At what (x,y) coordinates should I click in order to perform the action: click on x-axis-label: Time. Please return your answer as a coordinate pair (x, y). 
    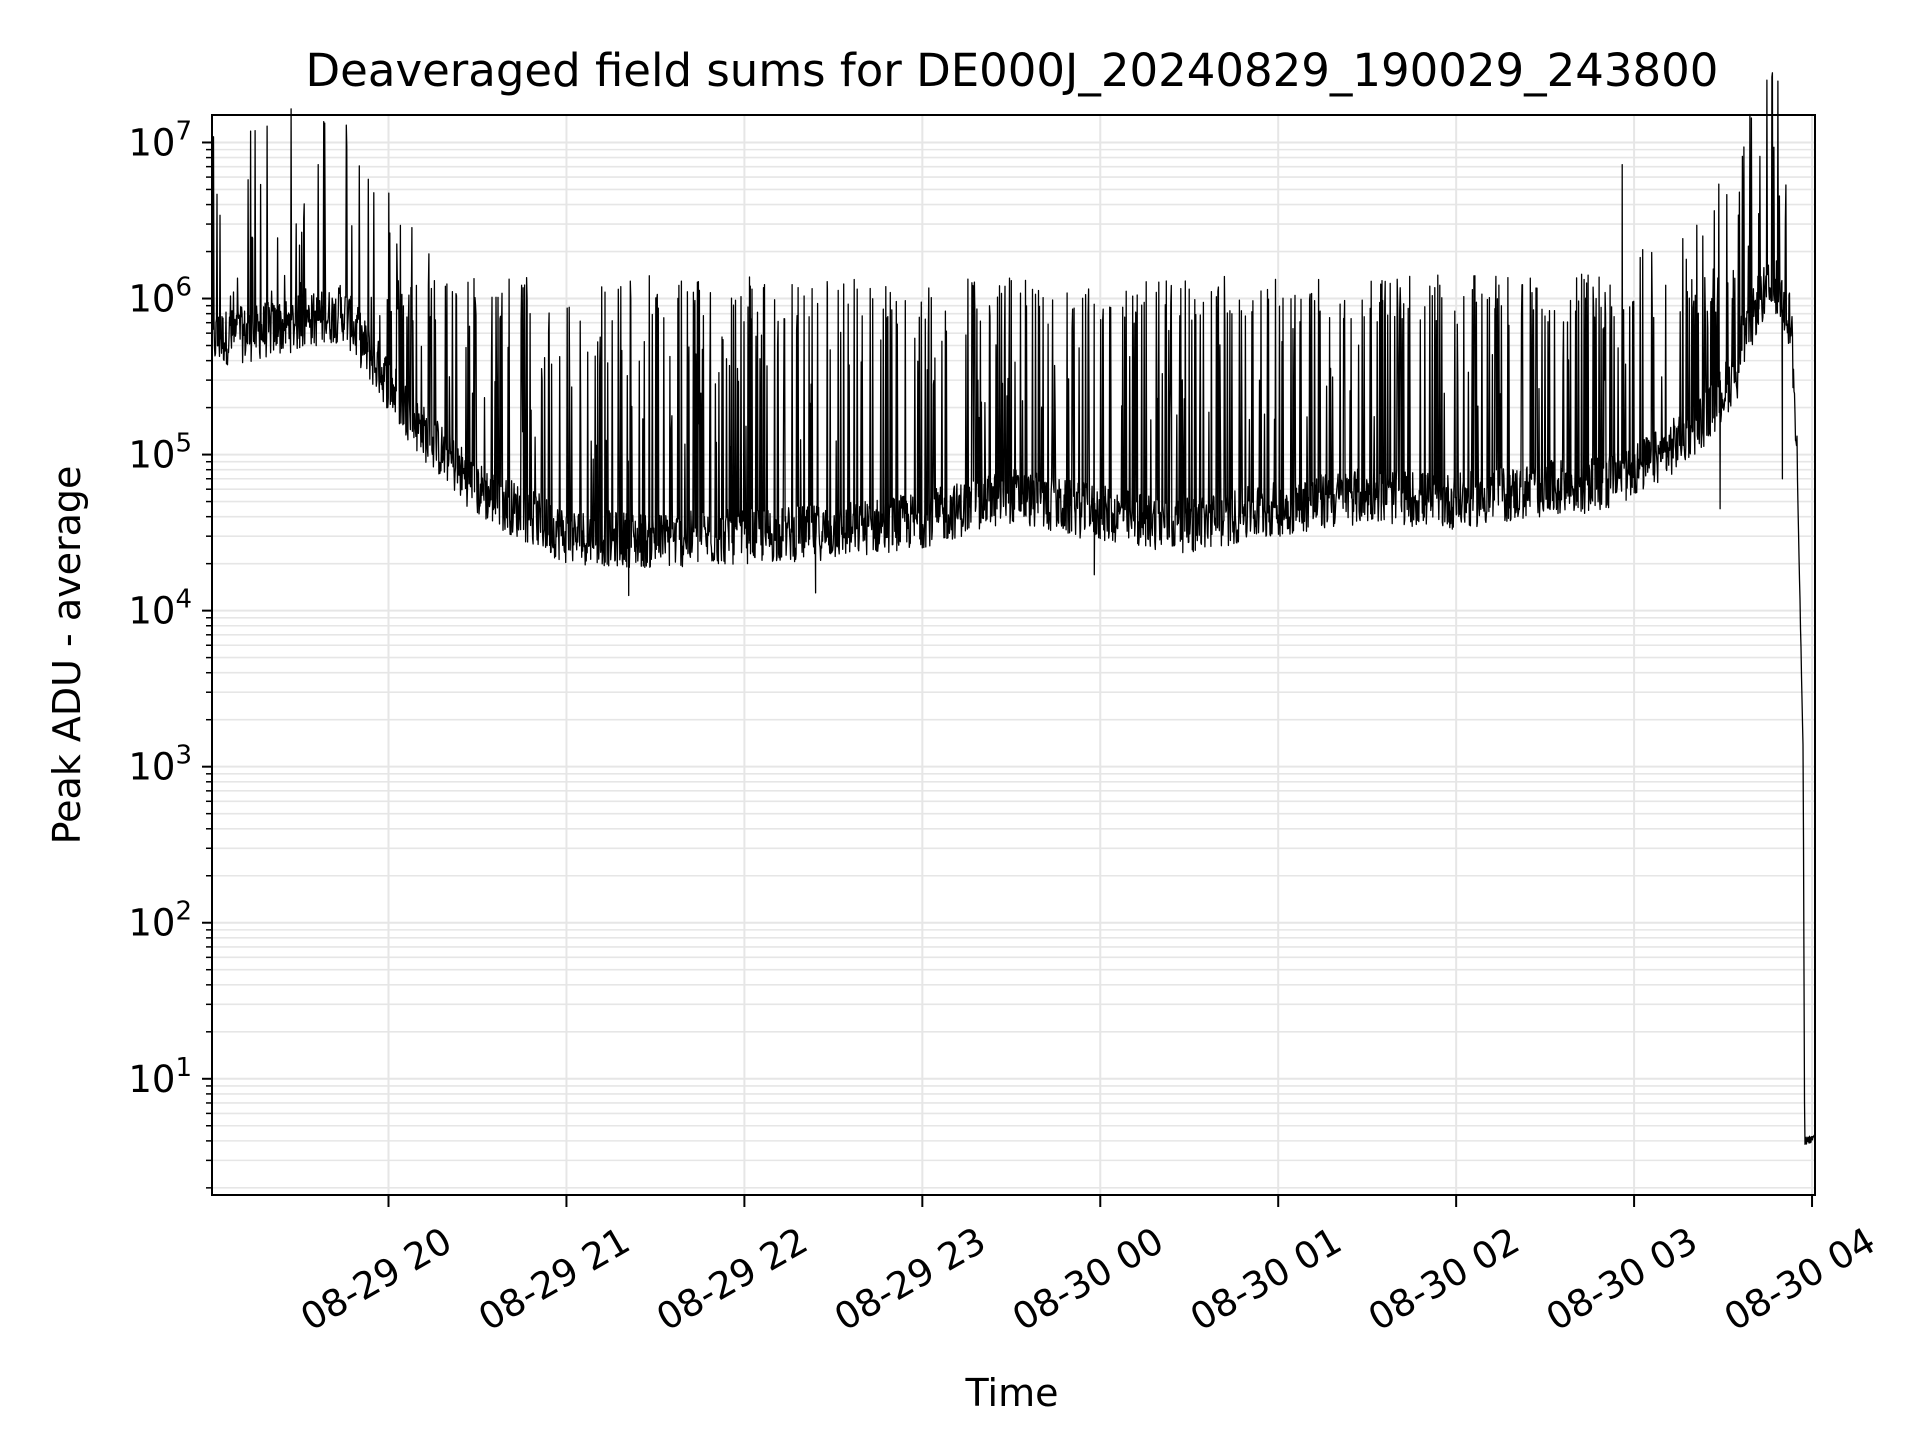
    Looking at the image, I should click on (1012, 1393).